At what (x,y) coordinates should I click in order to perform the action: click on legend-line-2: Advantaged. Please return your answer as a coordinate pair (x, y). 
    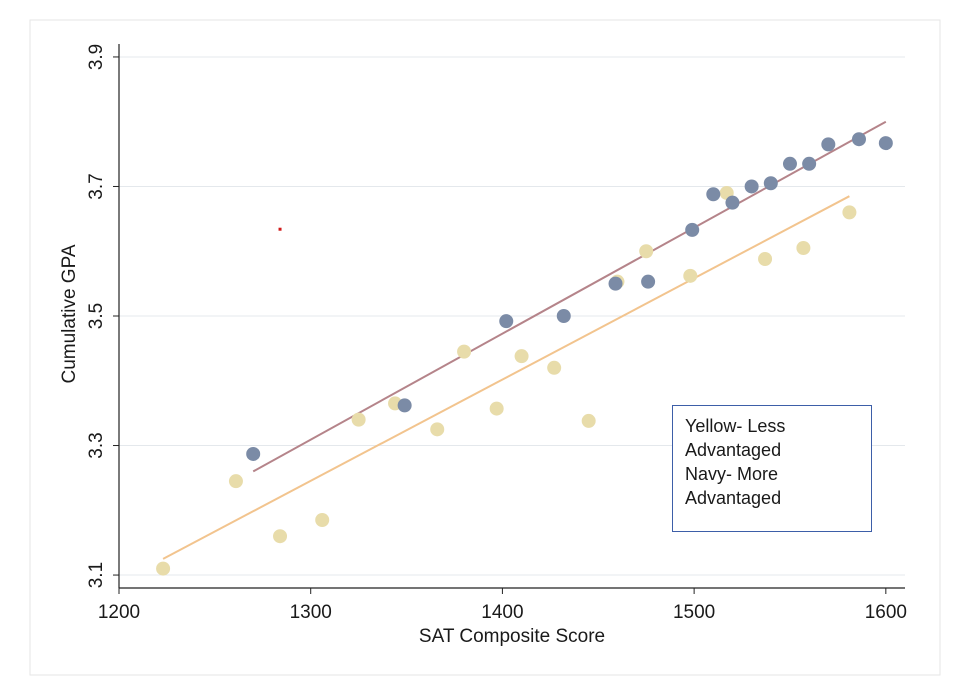
    Looking at the image, I should click on (733, 450).